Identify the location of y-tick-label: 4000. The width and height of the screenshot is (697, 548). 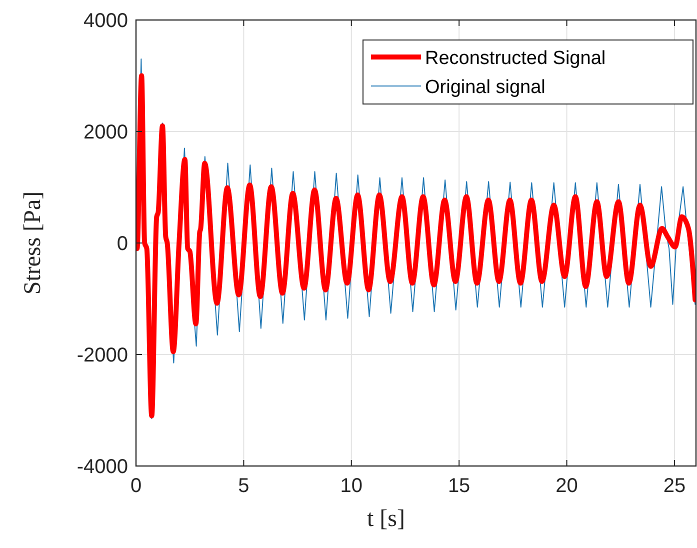
(106, 21).